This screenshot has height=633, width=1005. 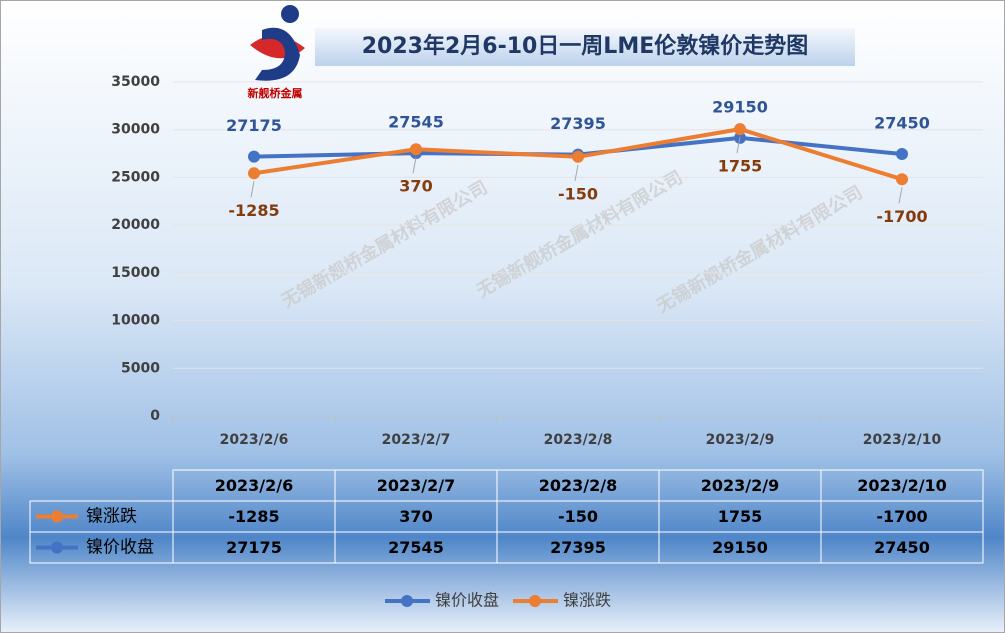 I want to click on table-cell: 27395, so click(x=578, y=547).